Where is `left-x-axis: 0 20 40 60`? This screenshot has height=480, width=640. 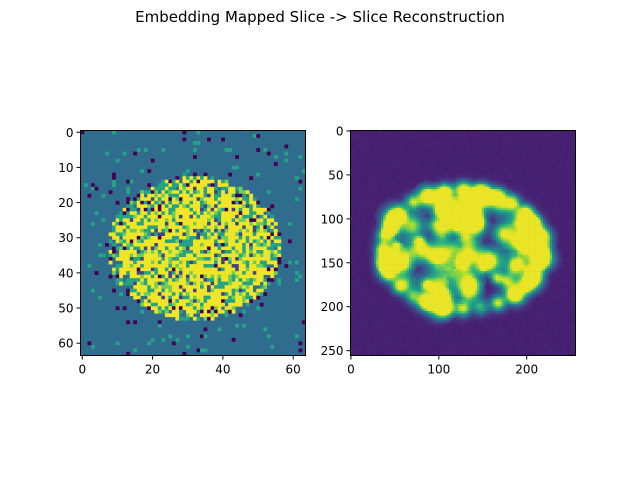
left-x-axis: 0 20 40 60 is located at coordinates (189, 366).